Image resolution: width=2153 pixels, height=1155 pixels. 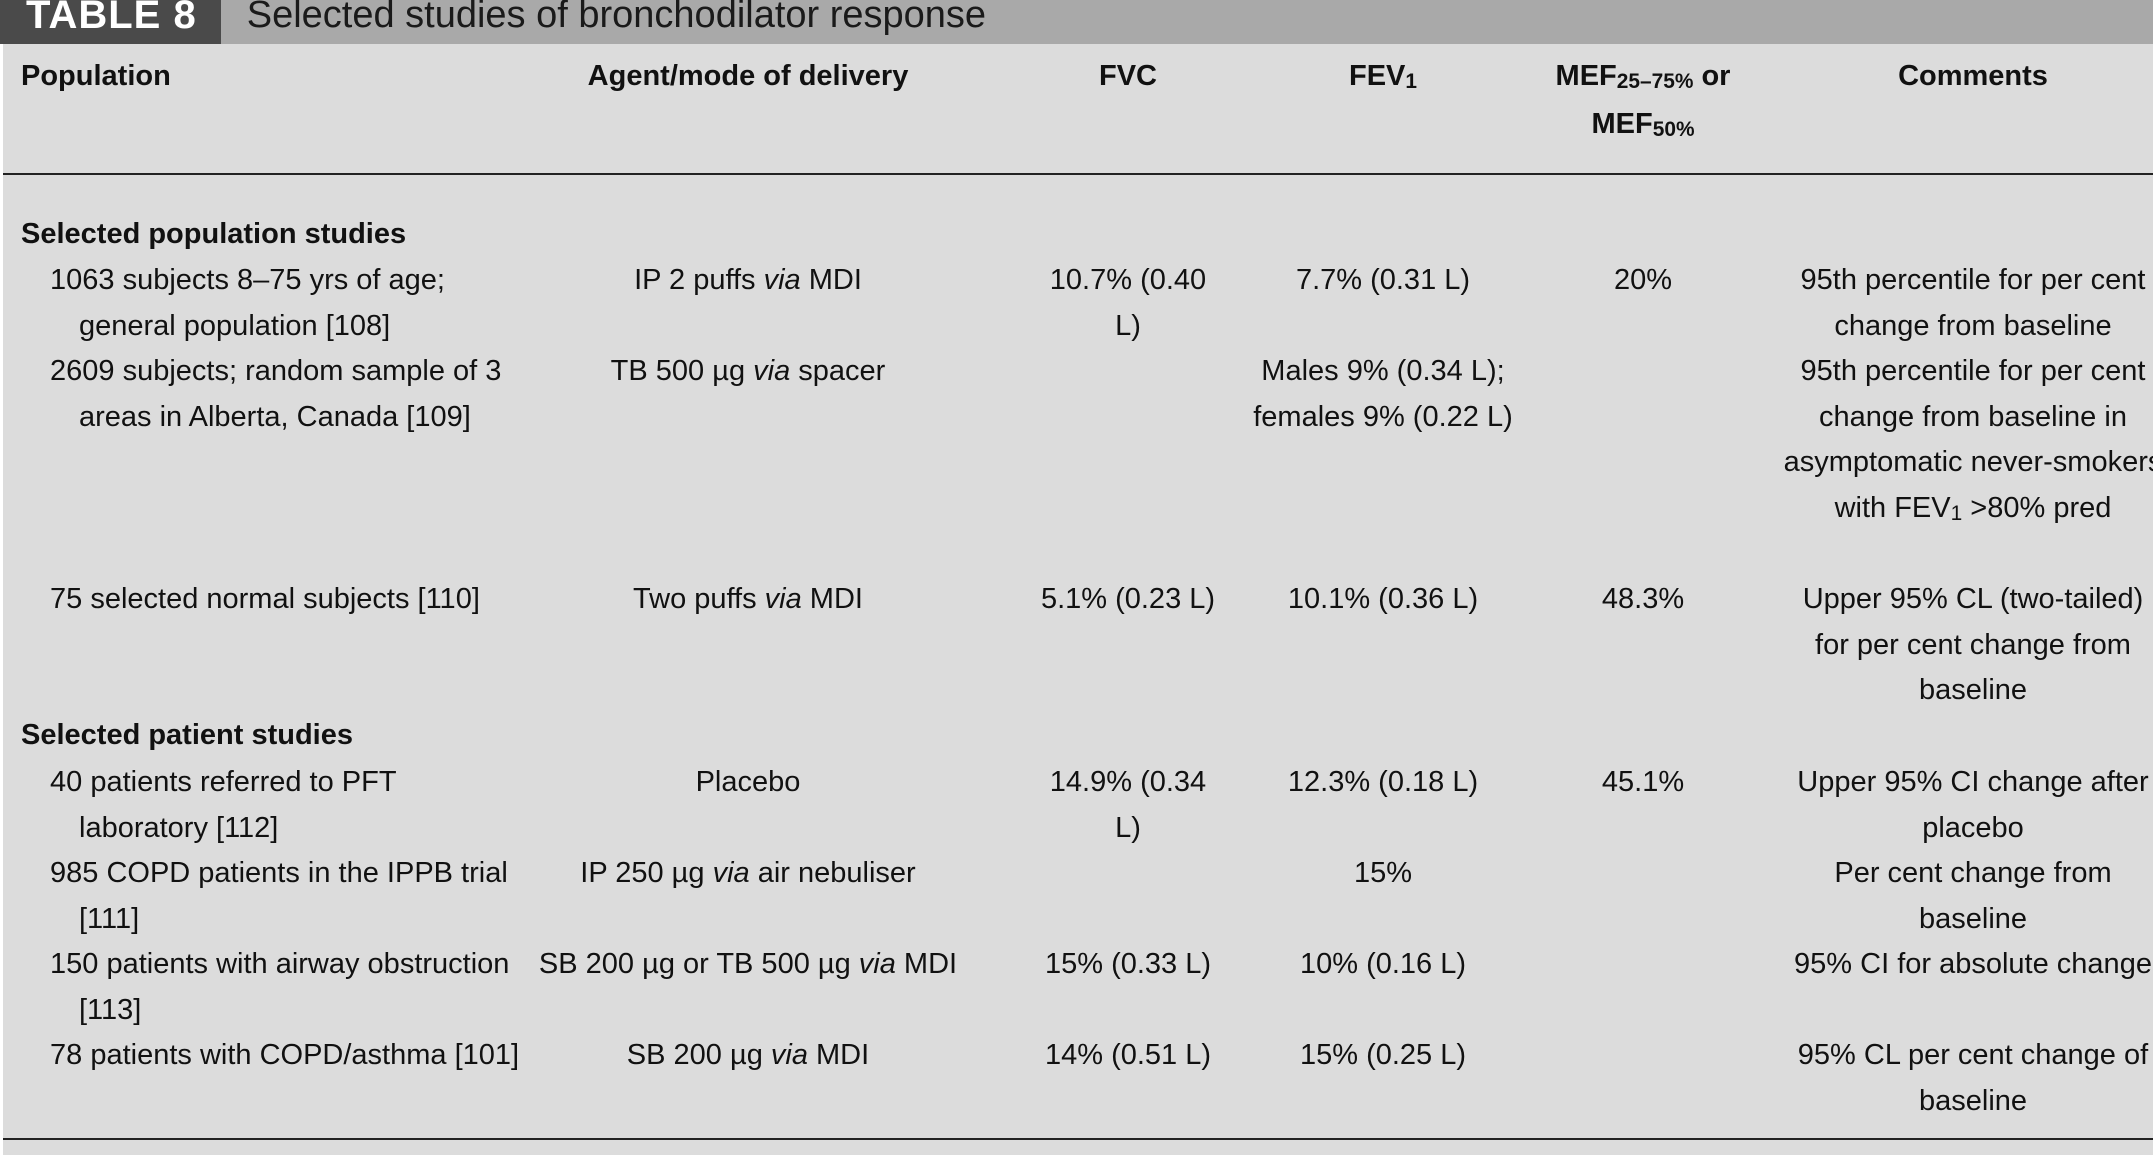 I want to click on row-6-agent: SB 200 µg or TB 500 µg via MDI, so click(x=748, y=964).